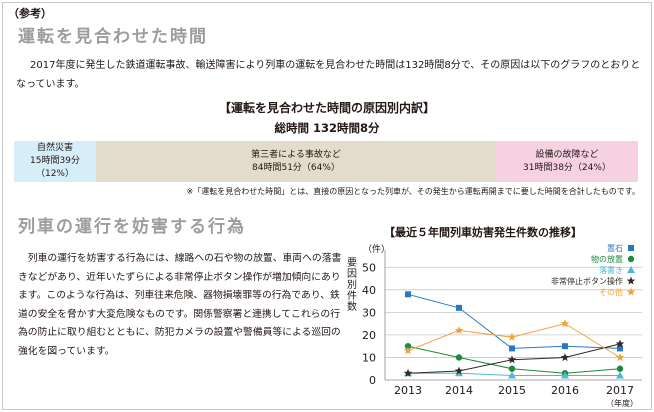 The height and width of the screenshot is (412, 654). Describe the element at coordinates (611, 292) in the screenshot. I see `legend-label: その他` at that location.